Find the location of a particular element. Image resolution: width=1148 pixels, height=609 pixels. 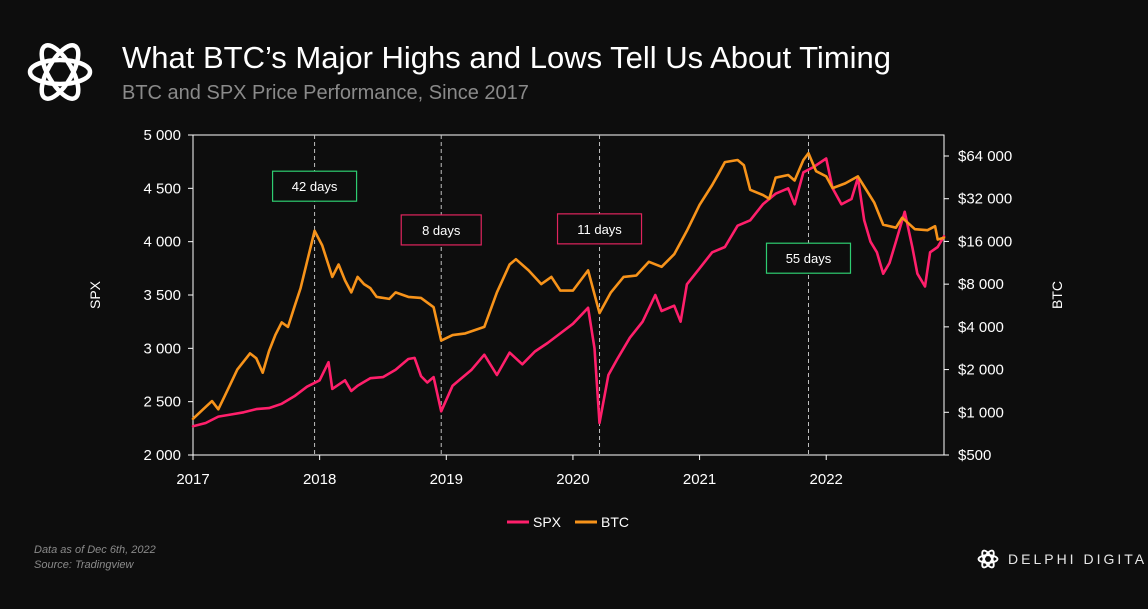

y-left-tick-label: 3 500 is located at coordinates (162, 295).